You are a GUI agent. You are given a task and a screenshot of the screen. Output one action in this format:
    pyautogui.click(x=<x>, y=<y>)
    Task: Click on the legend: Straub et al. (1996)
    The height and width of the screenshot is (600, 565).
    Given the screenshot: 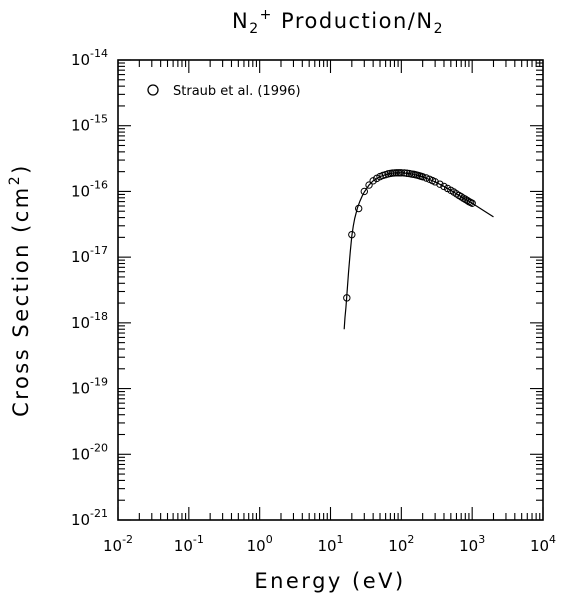 What is the action you would take?
    pyautogui.click(x=224, y=91)
    